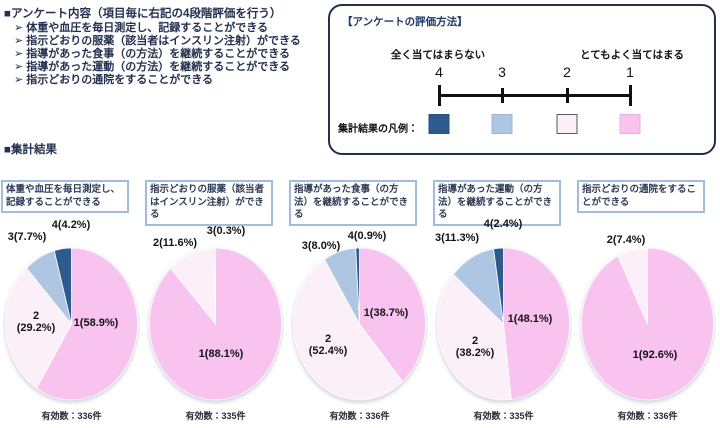 The width and height of the screenshot is (720, 428). I want to click on pie-percent-label-3: 3(7.7%), so click(27, 237).